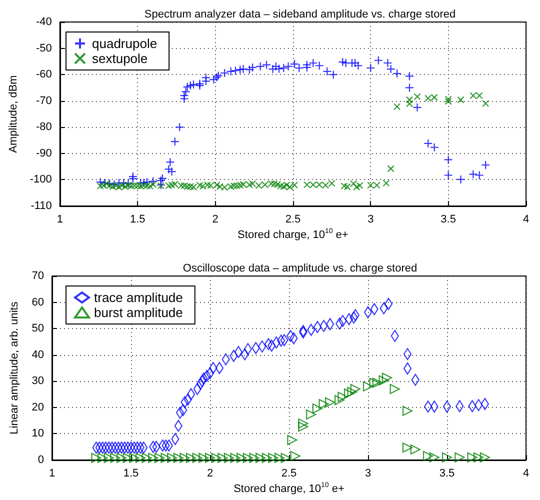 The height and width of the screenshot is (500, 540). Describe the element at coordinates (38, 354) in the screenshot. I see `y-tick-label: 40` at that location.